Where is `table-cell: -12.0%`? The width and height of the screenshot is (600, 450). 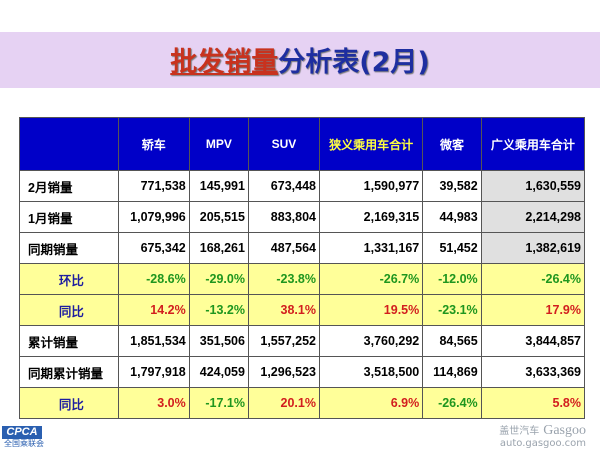
table-cell: -12.0% is located at coordinates (452, 279).